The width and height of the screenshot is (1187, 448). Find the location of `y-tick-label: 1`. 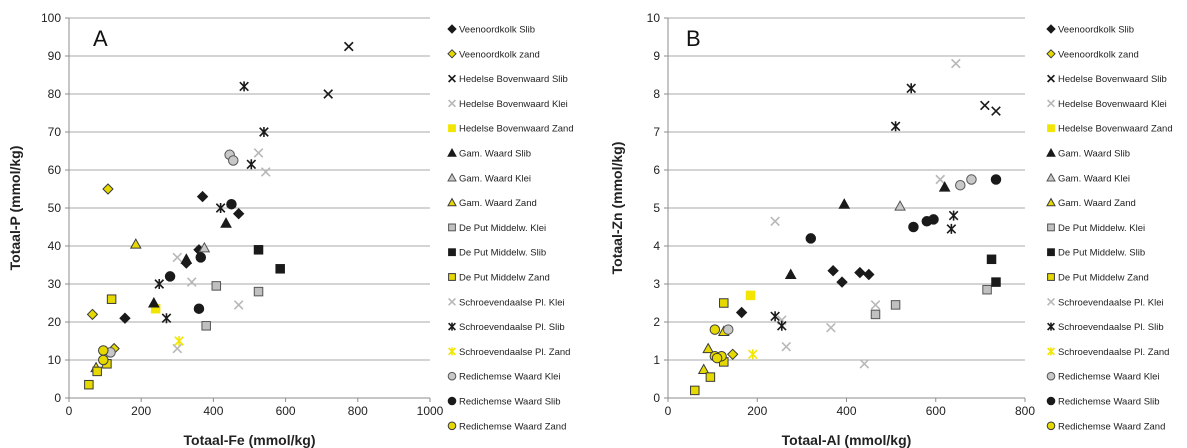

y-tick-label: 1 is located at coordinates (656, 360).